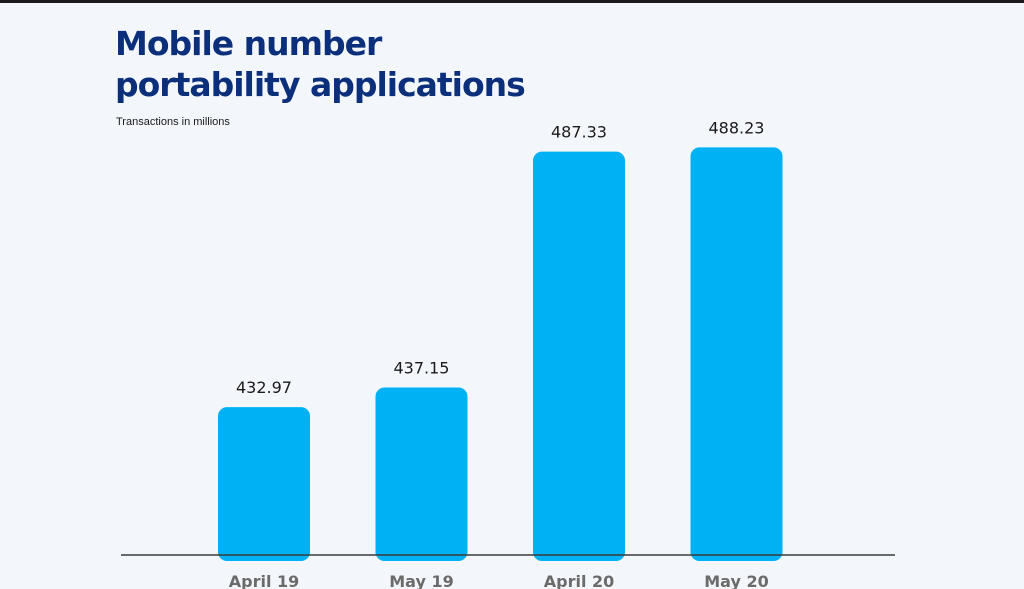 The image size is (1024, 589). What do you see at coordinates (320, 64) in the screenshot?
I see `chart-title: Mobile number portability applications` at bounding box center [320, 64].